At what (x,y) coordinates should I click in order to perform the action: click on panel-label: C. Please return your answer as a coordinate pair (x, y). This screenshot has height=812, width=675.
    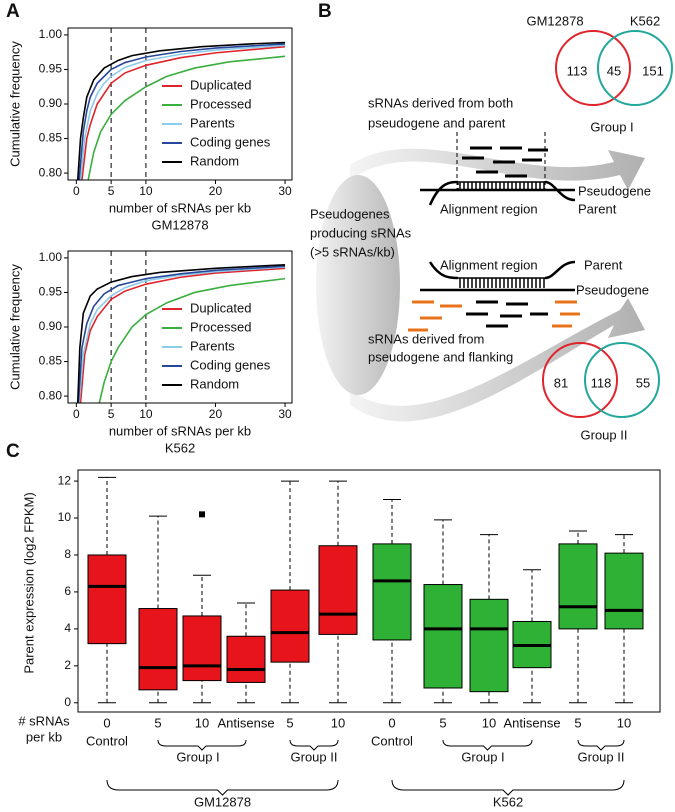
    Looking at the image, I should click on (13, 451).